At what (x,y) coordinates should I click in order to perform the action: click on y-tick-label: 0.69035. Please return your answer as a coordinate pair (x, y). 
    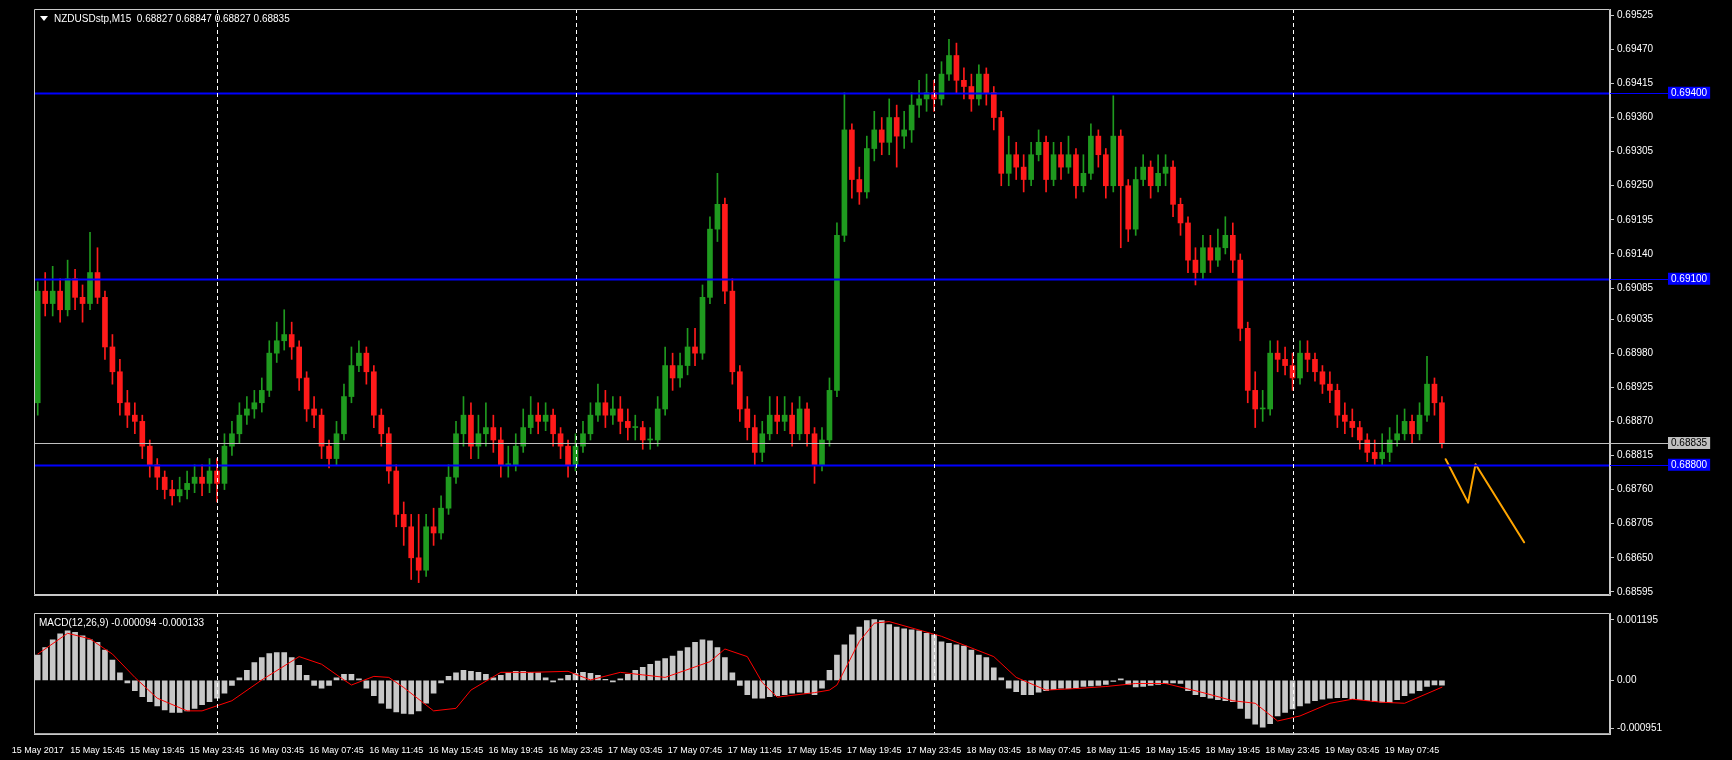
    Looking at the image, I should click on (1635, 318).